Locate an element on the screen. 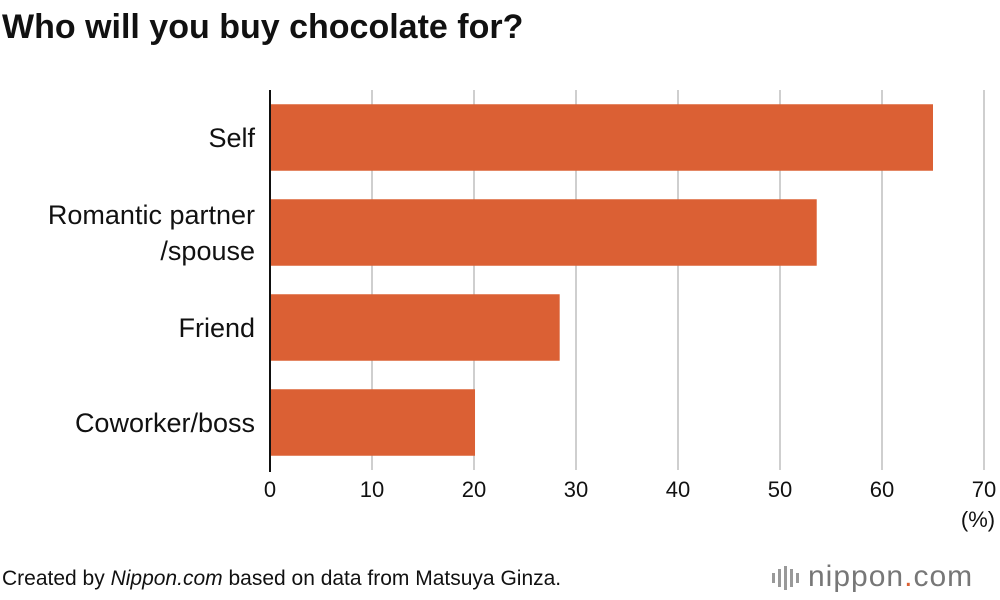 This screenshot has width=1000, height=600. source-text: based on data from Matsuya Ginza. is located at coordinates (392, 578).